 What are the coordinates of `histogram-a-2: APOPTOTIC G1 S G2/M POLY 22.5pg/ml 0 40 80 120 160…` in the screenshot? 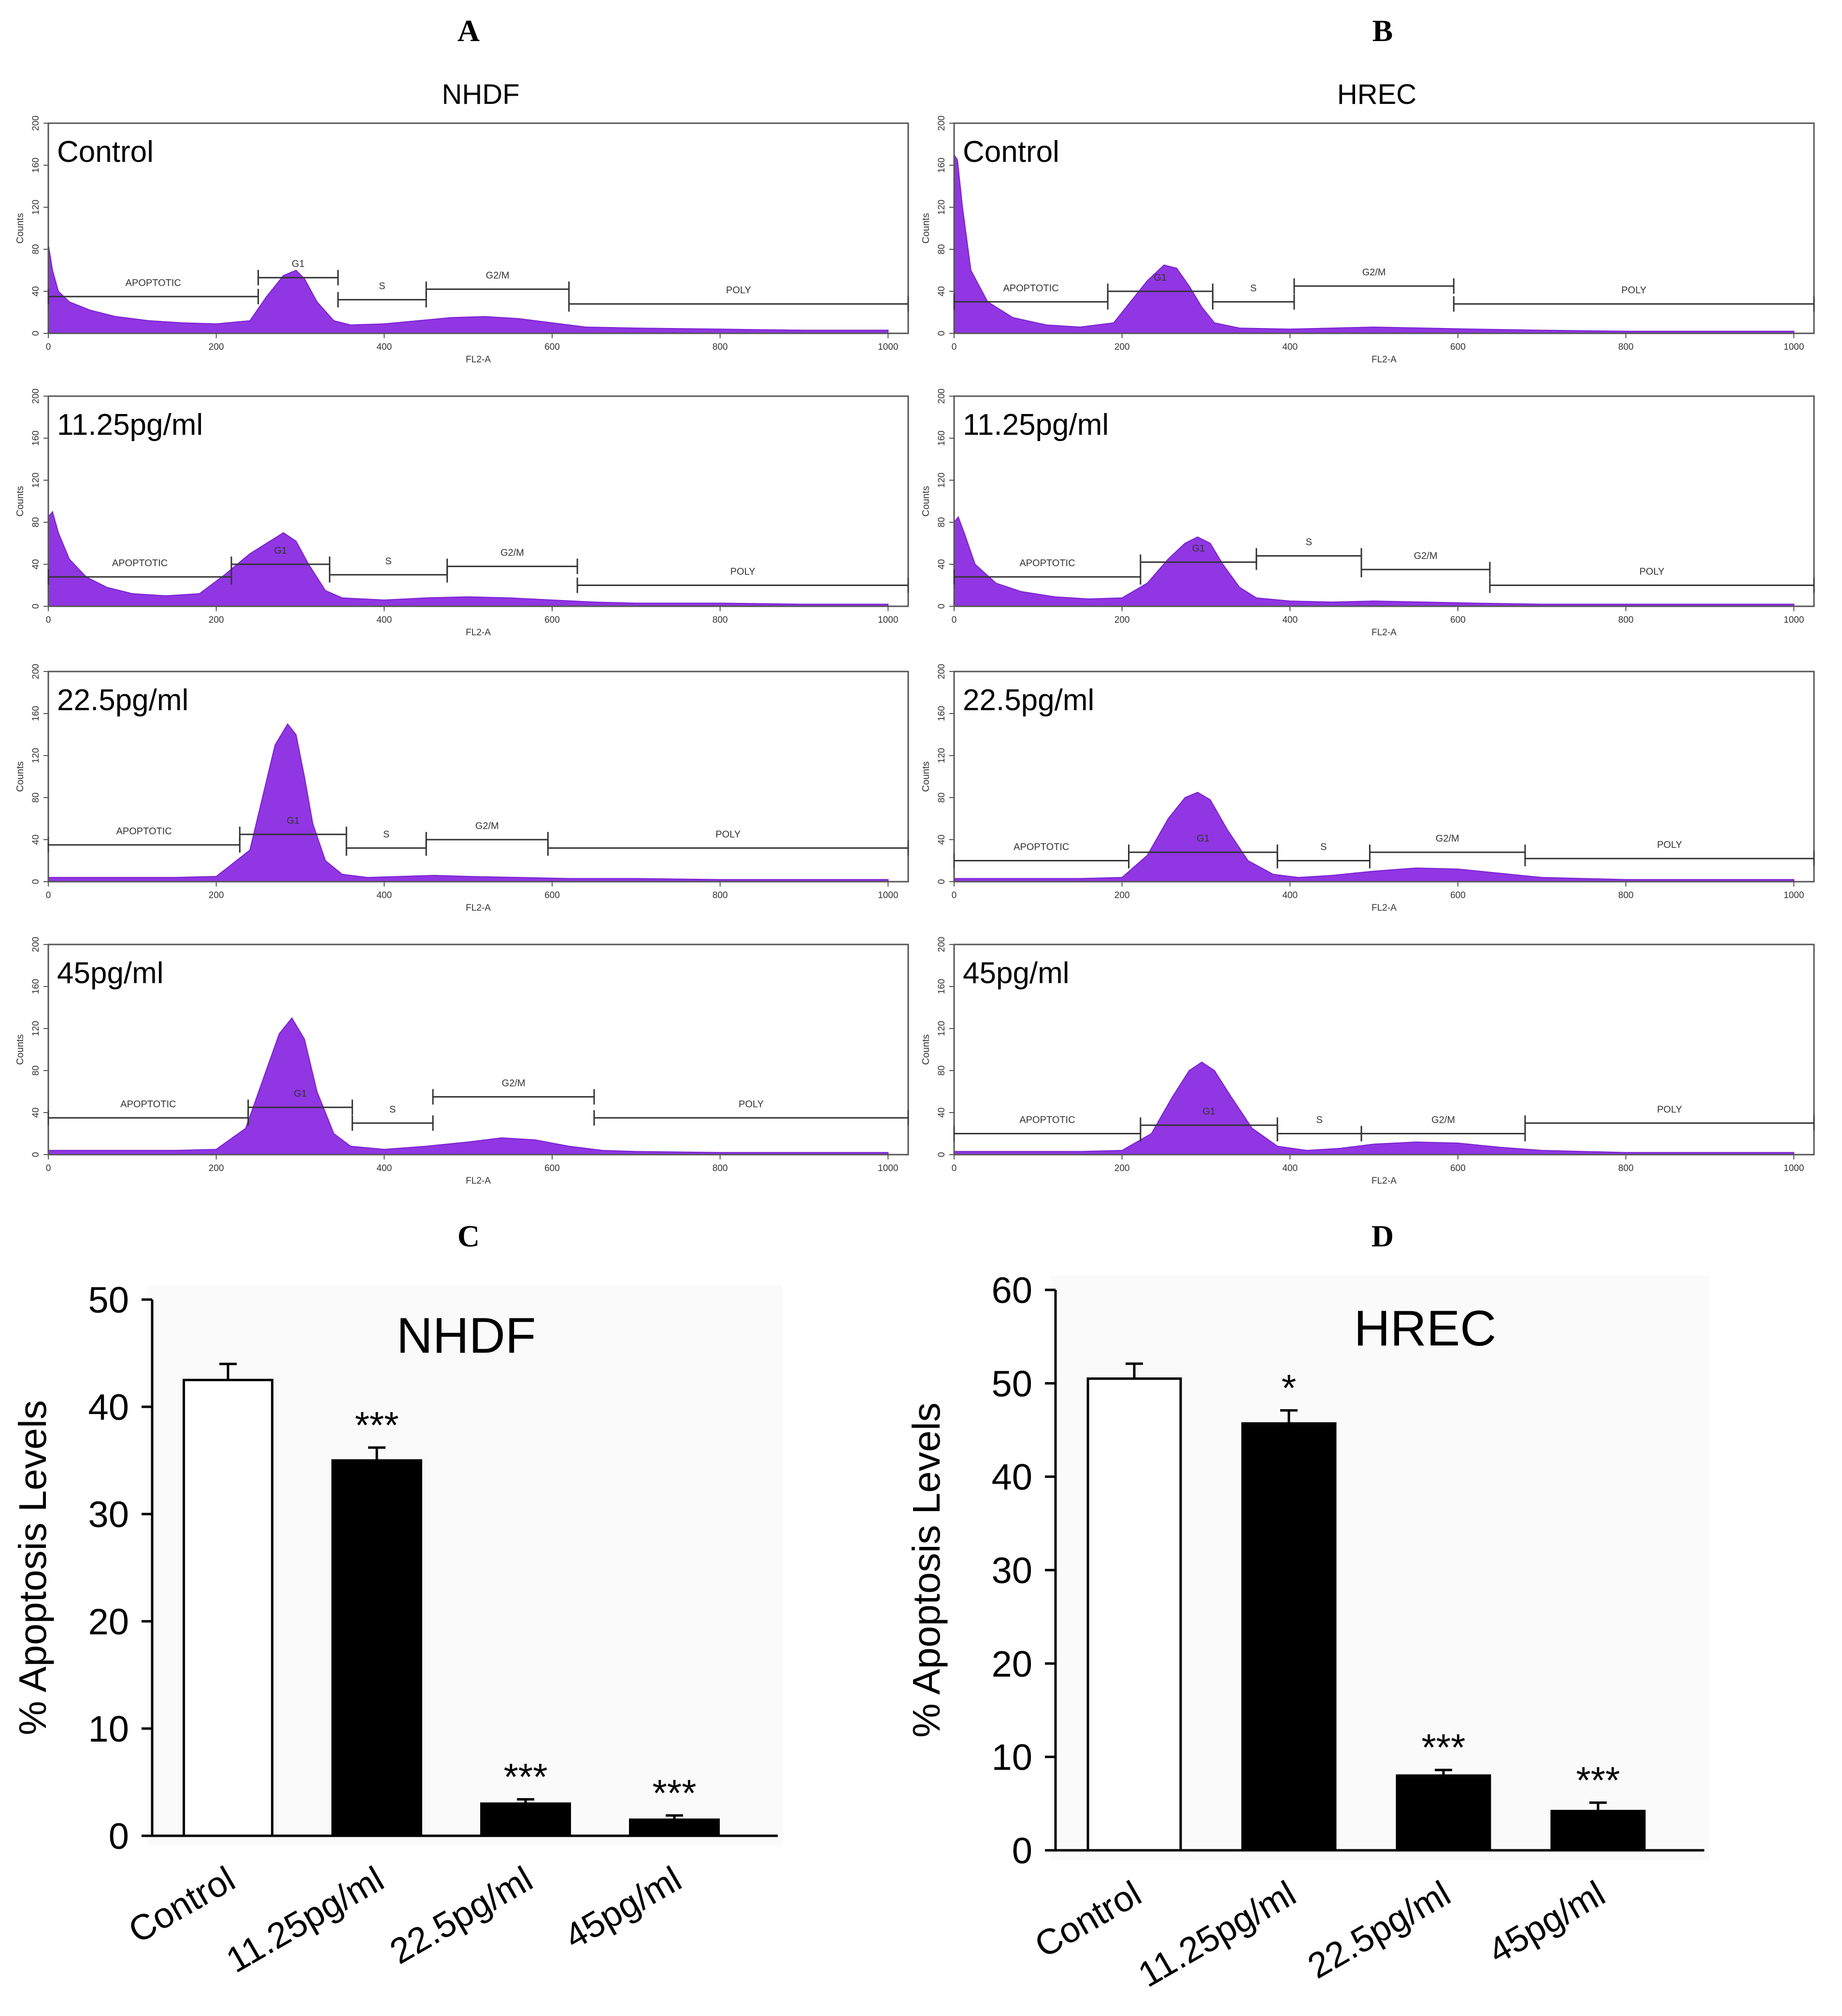 It's located at (462, 788).